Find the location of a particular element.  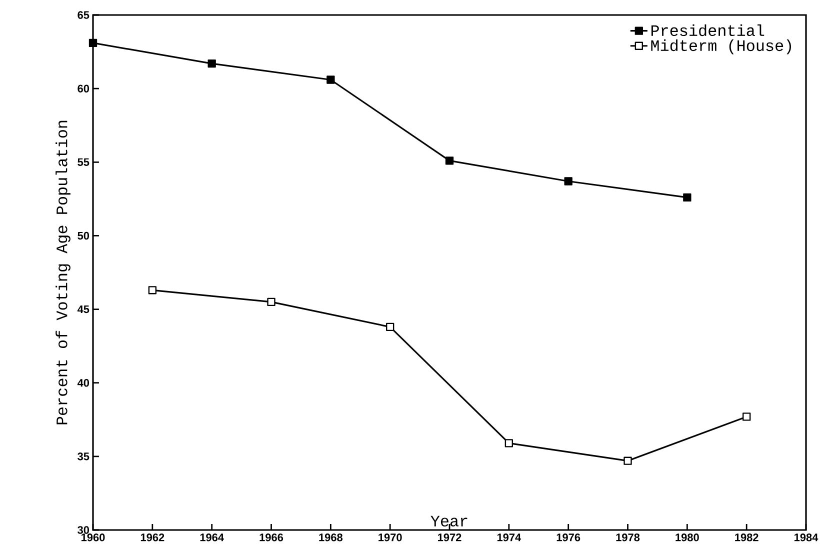

y-tick-label: 60 is located at coordinates (84, 88).